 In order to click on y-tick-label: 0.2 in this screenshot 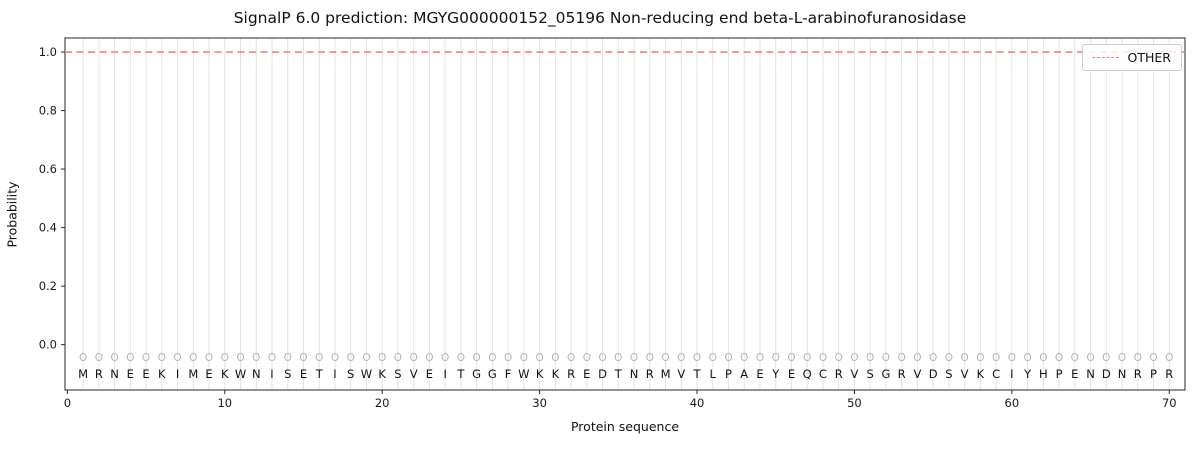, I will do `click(48, 286)`.